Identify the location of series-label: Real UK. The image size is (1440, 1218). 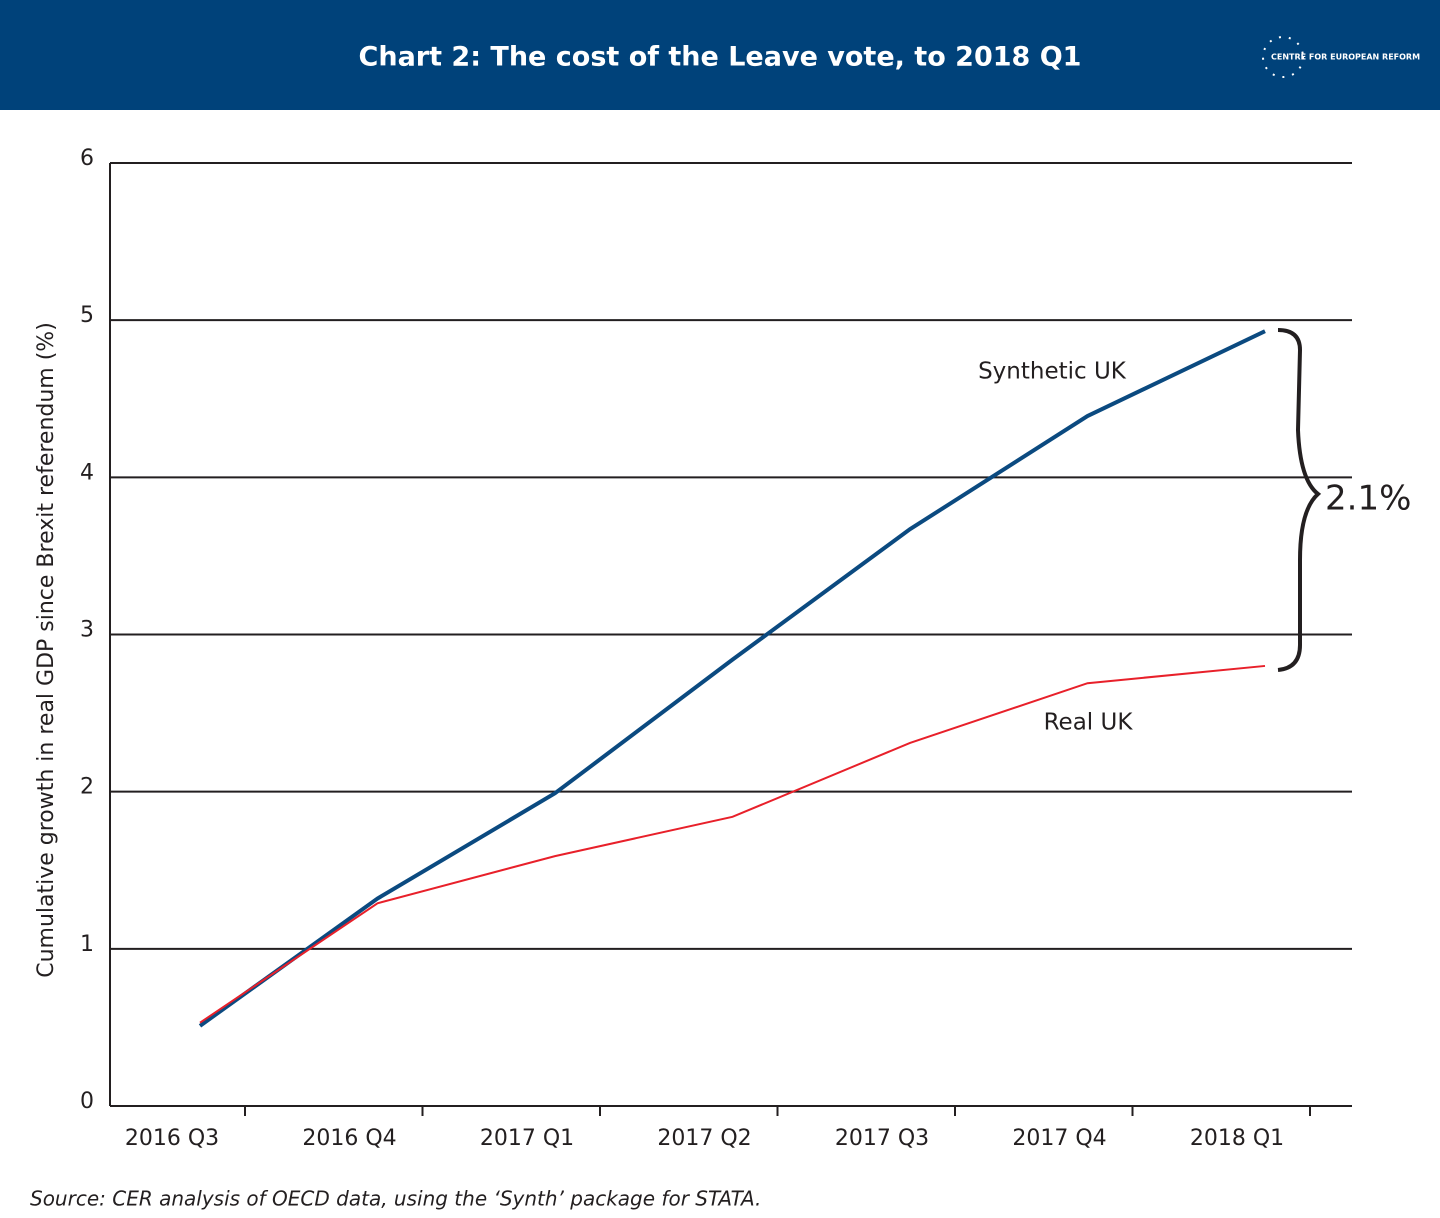
(1089, 723).